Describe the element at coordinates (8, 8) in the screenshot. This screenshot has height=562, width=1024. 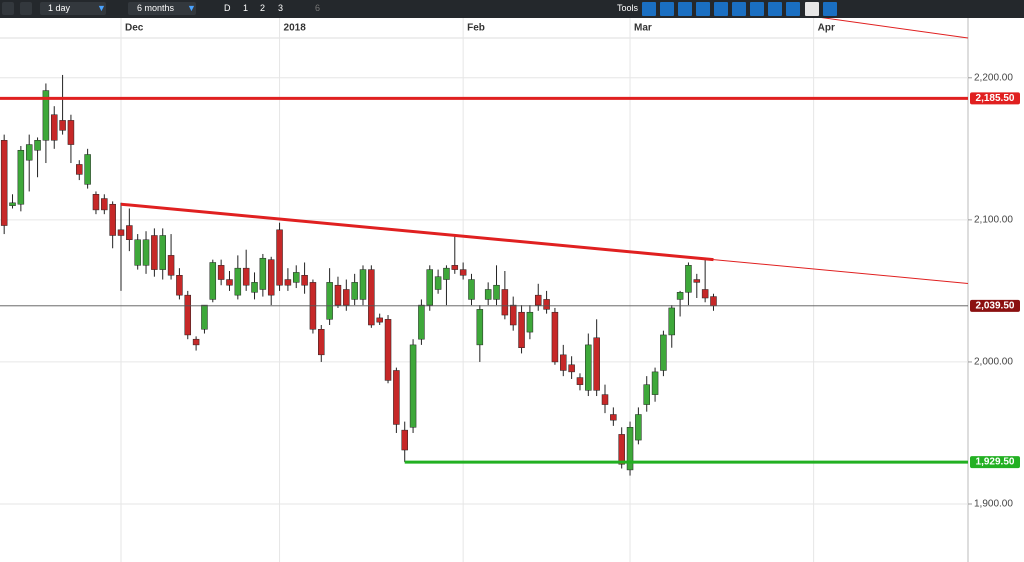
I see `menu-button` at that location.